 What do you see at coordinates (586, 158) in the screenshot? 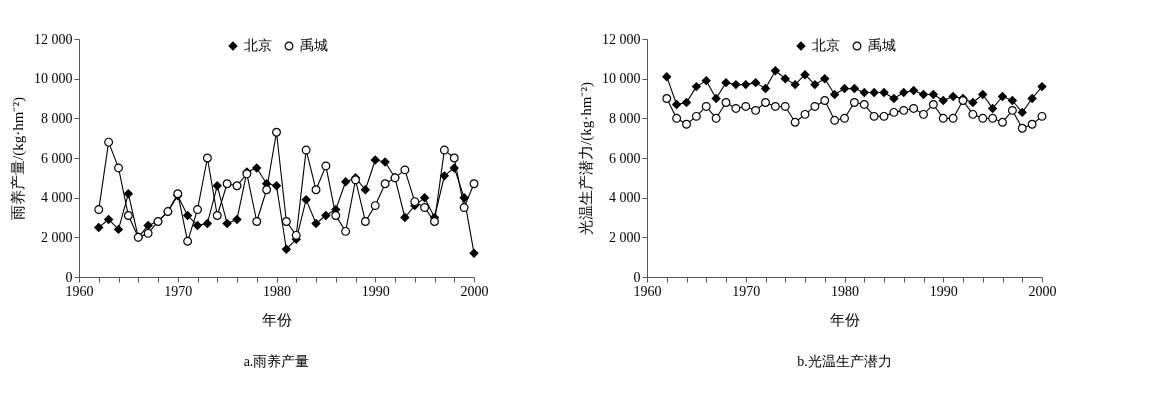
I see `y-axis-title: 光温生产潜力/(kg·hm⁻²)` at bounding box center [586, 158].